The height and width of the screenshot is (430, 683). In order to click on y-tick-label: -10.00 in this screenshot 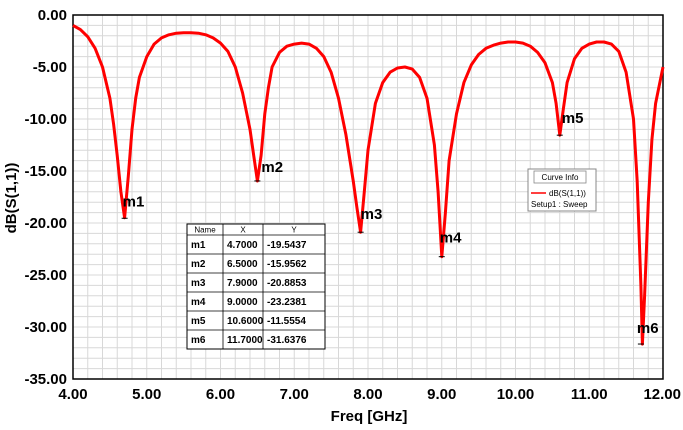, I will do `click(45, 119)`.